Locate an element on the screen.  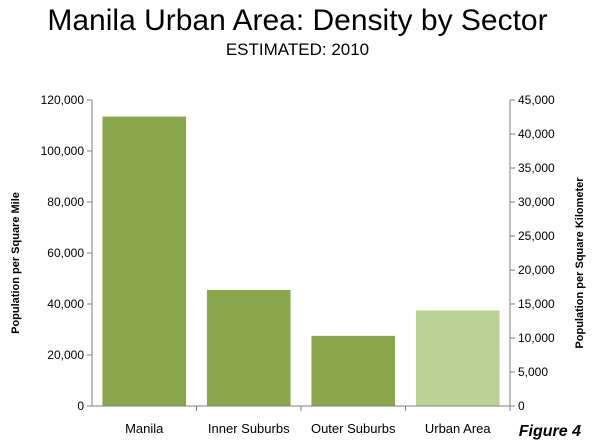
right-tick-label: 40,000 is located at coordinates (536, 134).